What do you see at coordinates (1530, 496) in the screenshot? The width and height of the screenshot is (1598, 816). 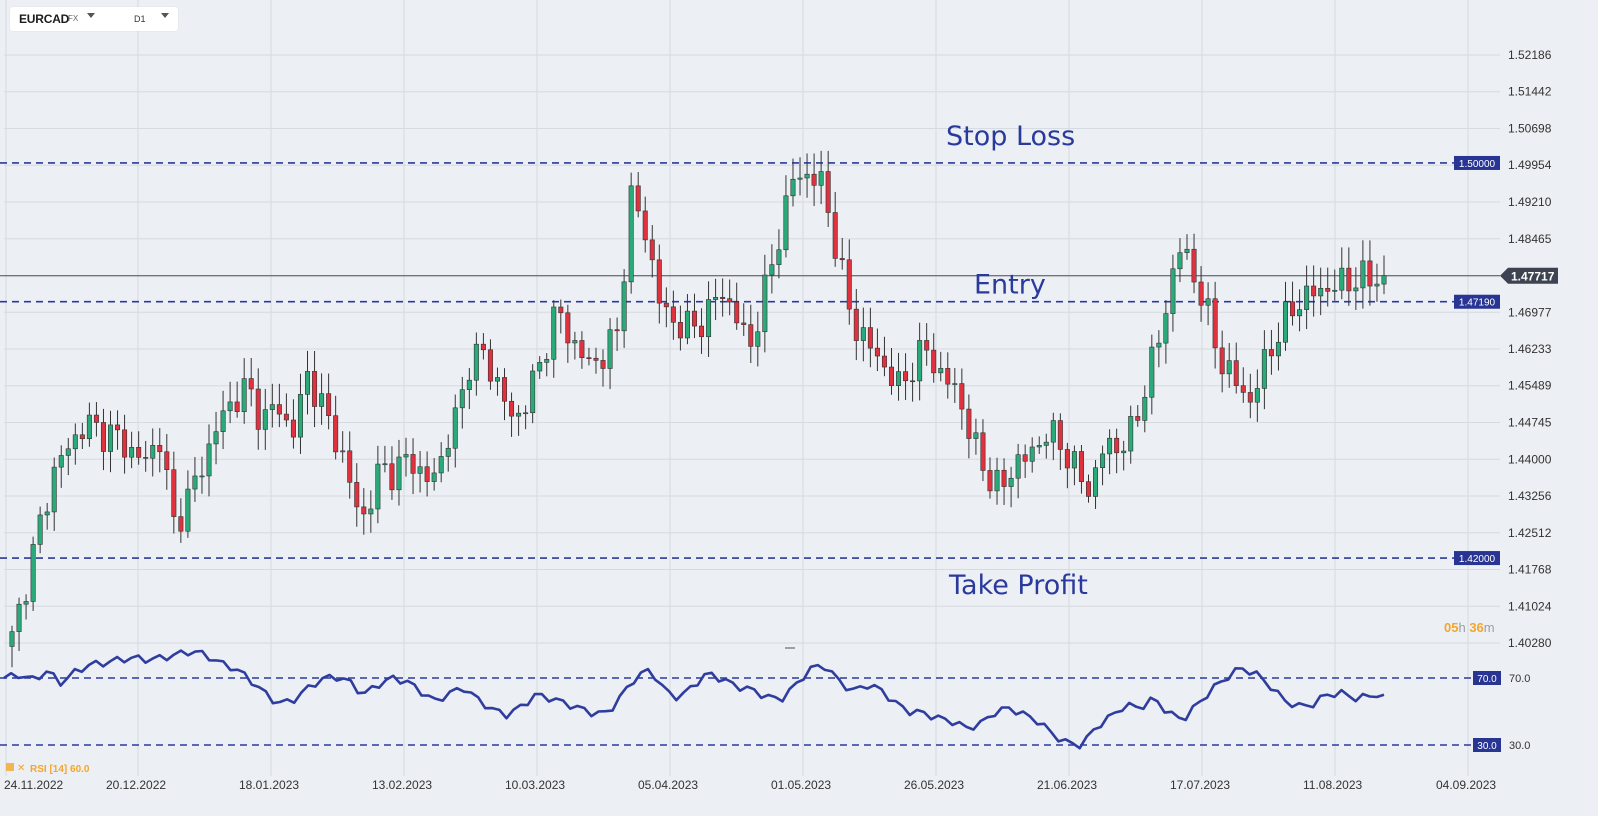 I see `y-tick-label: 1.43256` at bounding box center [1530, 496].